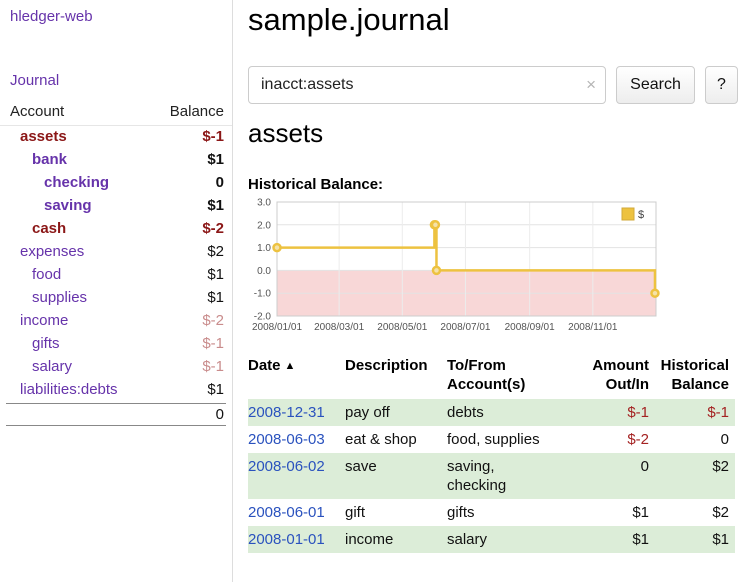 This screenshot has height=582, width=742. What do you see at coordinates (286, 439) in the screenshot?
I see `transaction-date-link: 2008-06-03` at bounding box center [286, 439].